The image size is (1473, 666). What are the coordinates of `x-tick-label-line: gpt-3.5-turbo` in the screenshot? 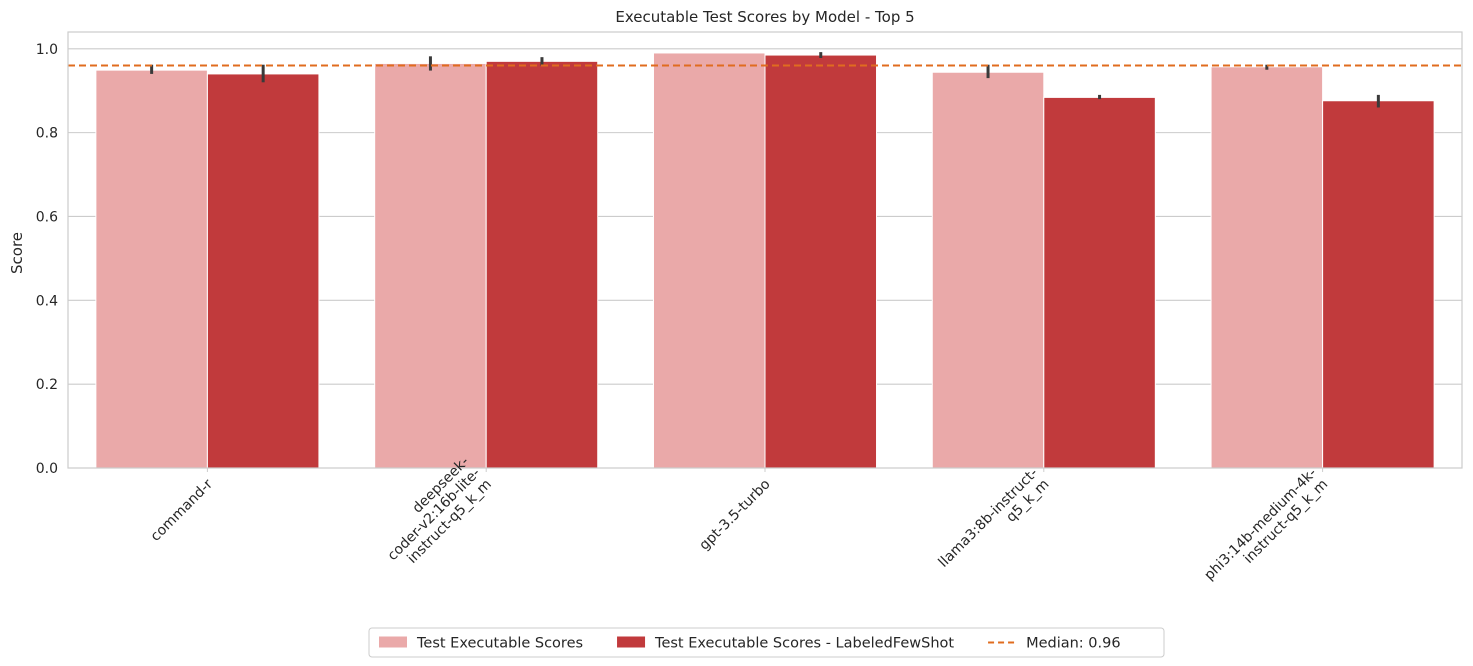 It's located at (734, 514).